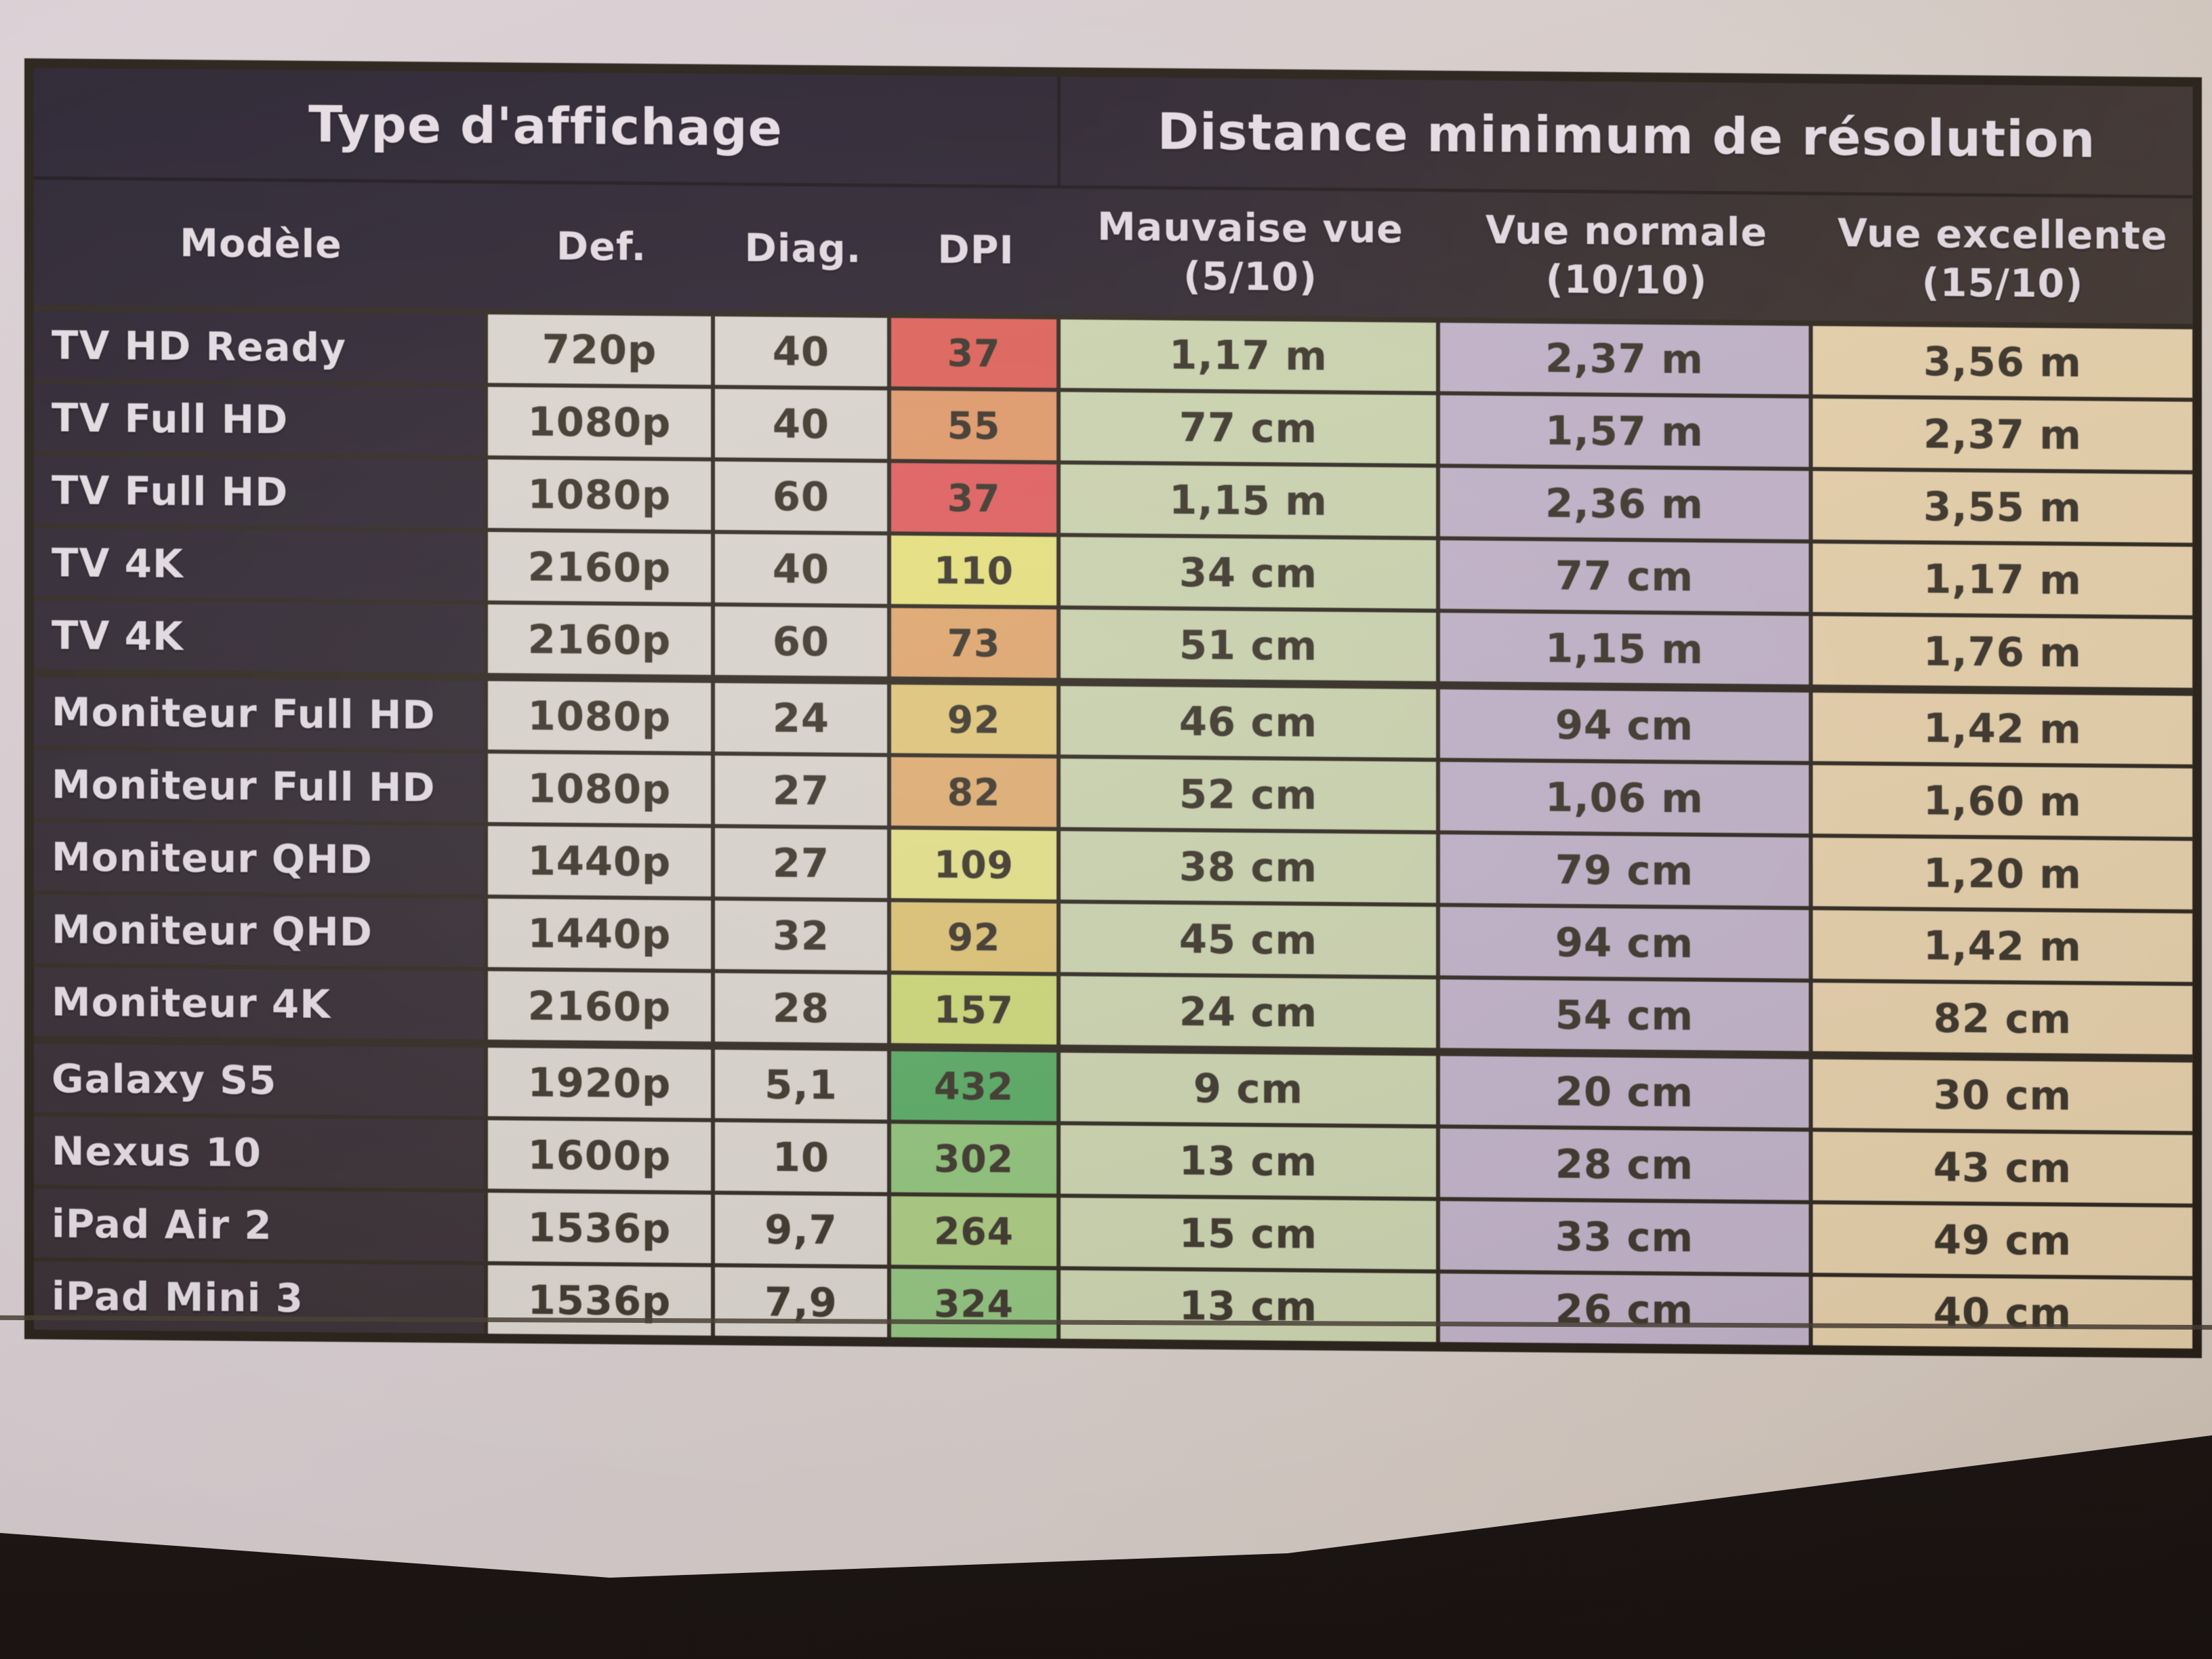  Describe the element at coordinates (261, 564) in the screenshot. I see `model-cell: TV 4K` at that location.